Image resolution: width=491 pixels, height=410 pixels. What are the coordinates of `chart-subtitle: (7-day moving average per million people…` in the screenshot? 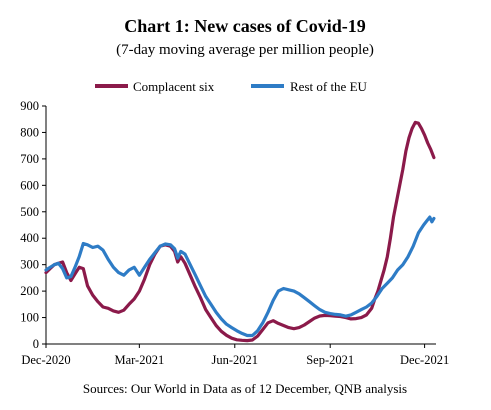 It's located at (245, 50).